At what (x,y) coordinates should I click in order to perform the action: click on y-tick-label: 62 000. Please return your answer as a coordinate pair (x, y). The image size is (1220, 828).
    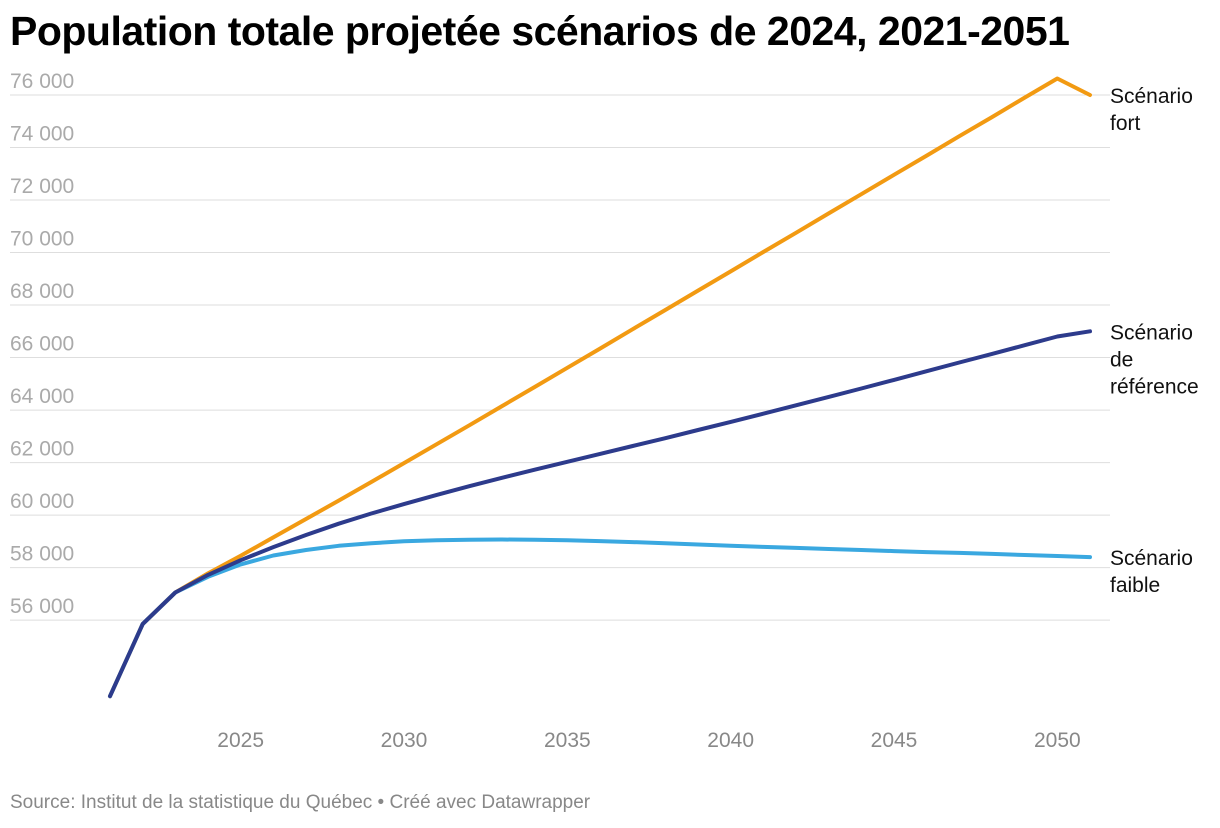
    Looking at the image, I should click on (42, 449).